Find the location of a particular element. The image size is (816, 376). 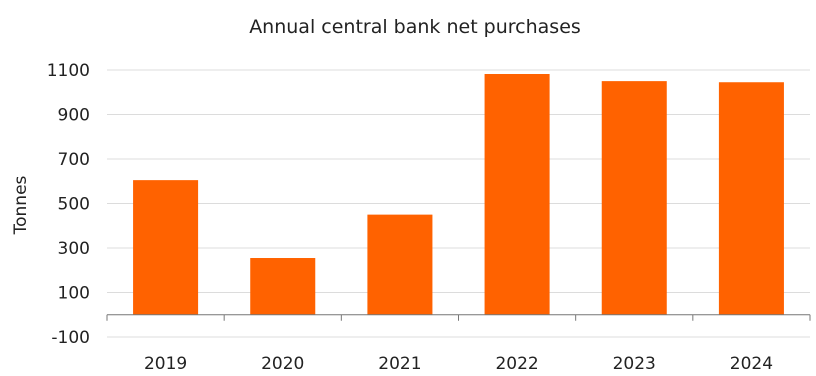

y-tick-labels: 1100 900 700 500 300 100 -100 is located at coordinates (68, 204).